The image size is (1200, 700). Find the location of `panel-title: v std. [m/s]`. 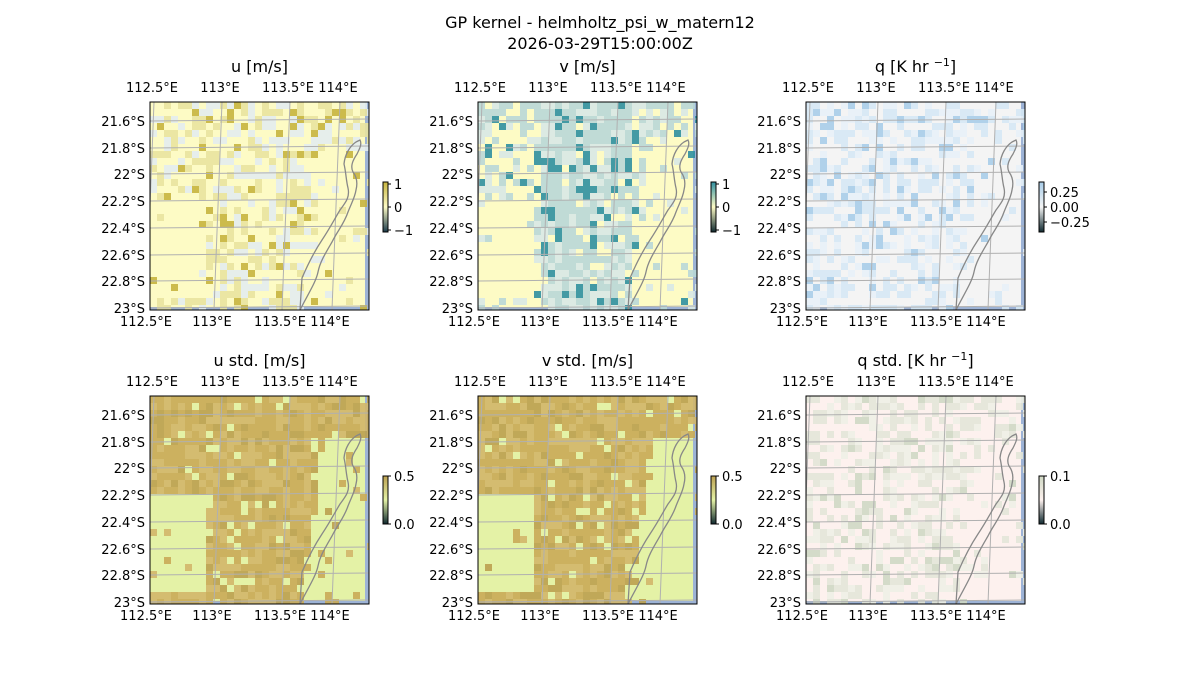

panel-title: v std. [m/s] is located at coordinates (587, 360).